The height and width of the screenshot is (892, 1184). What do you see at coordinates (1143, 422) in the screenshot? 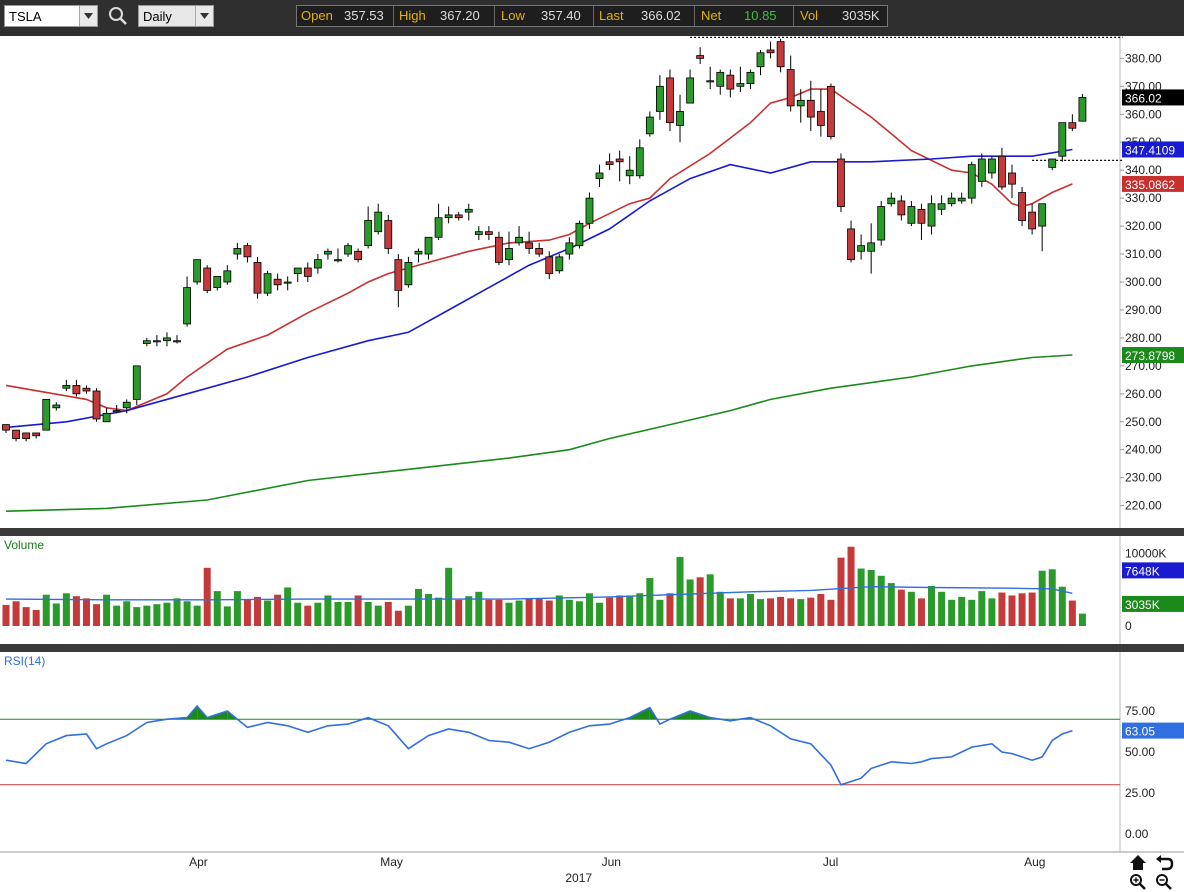
I see `price-axis-label: 250.00` at bounding box center [1143, 422].